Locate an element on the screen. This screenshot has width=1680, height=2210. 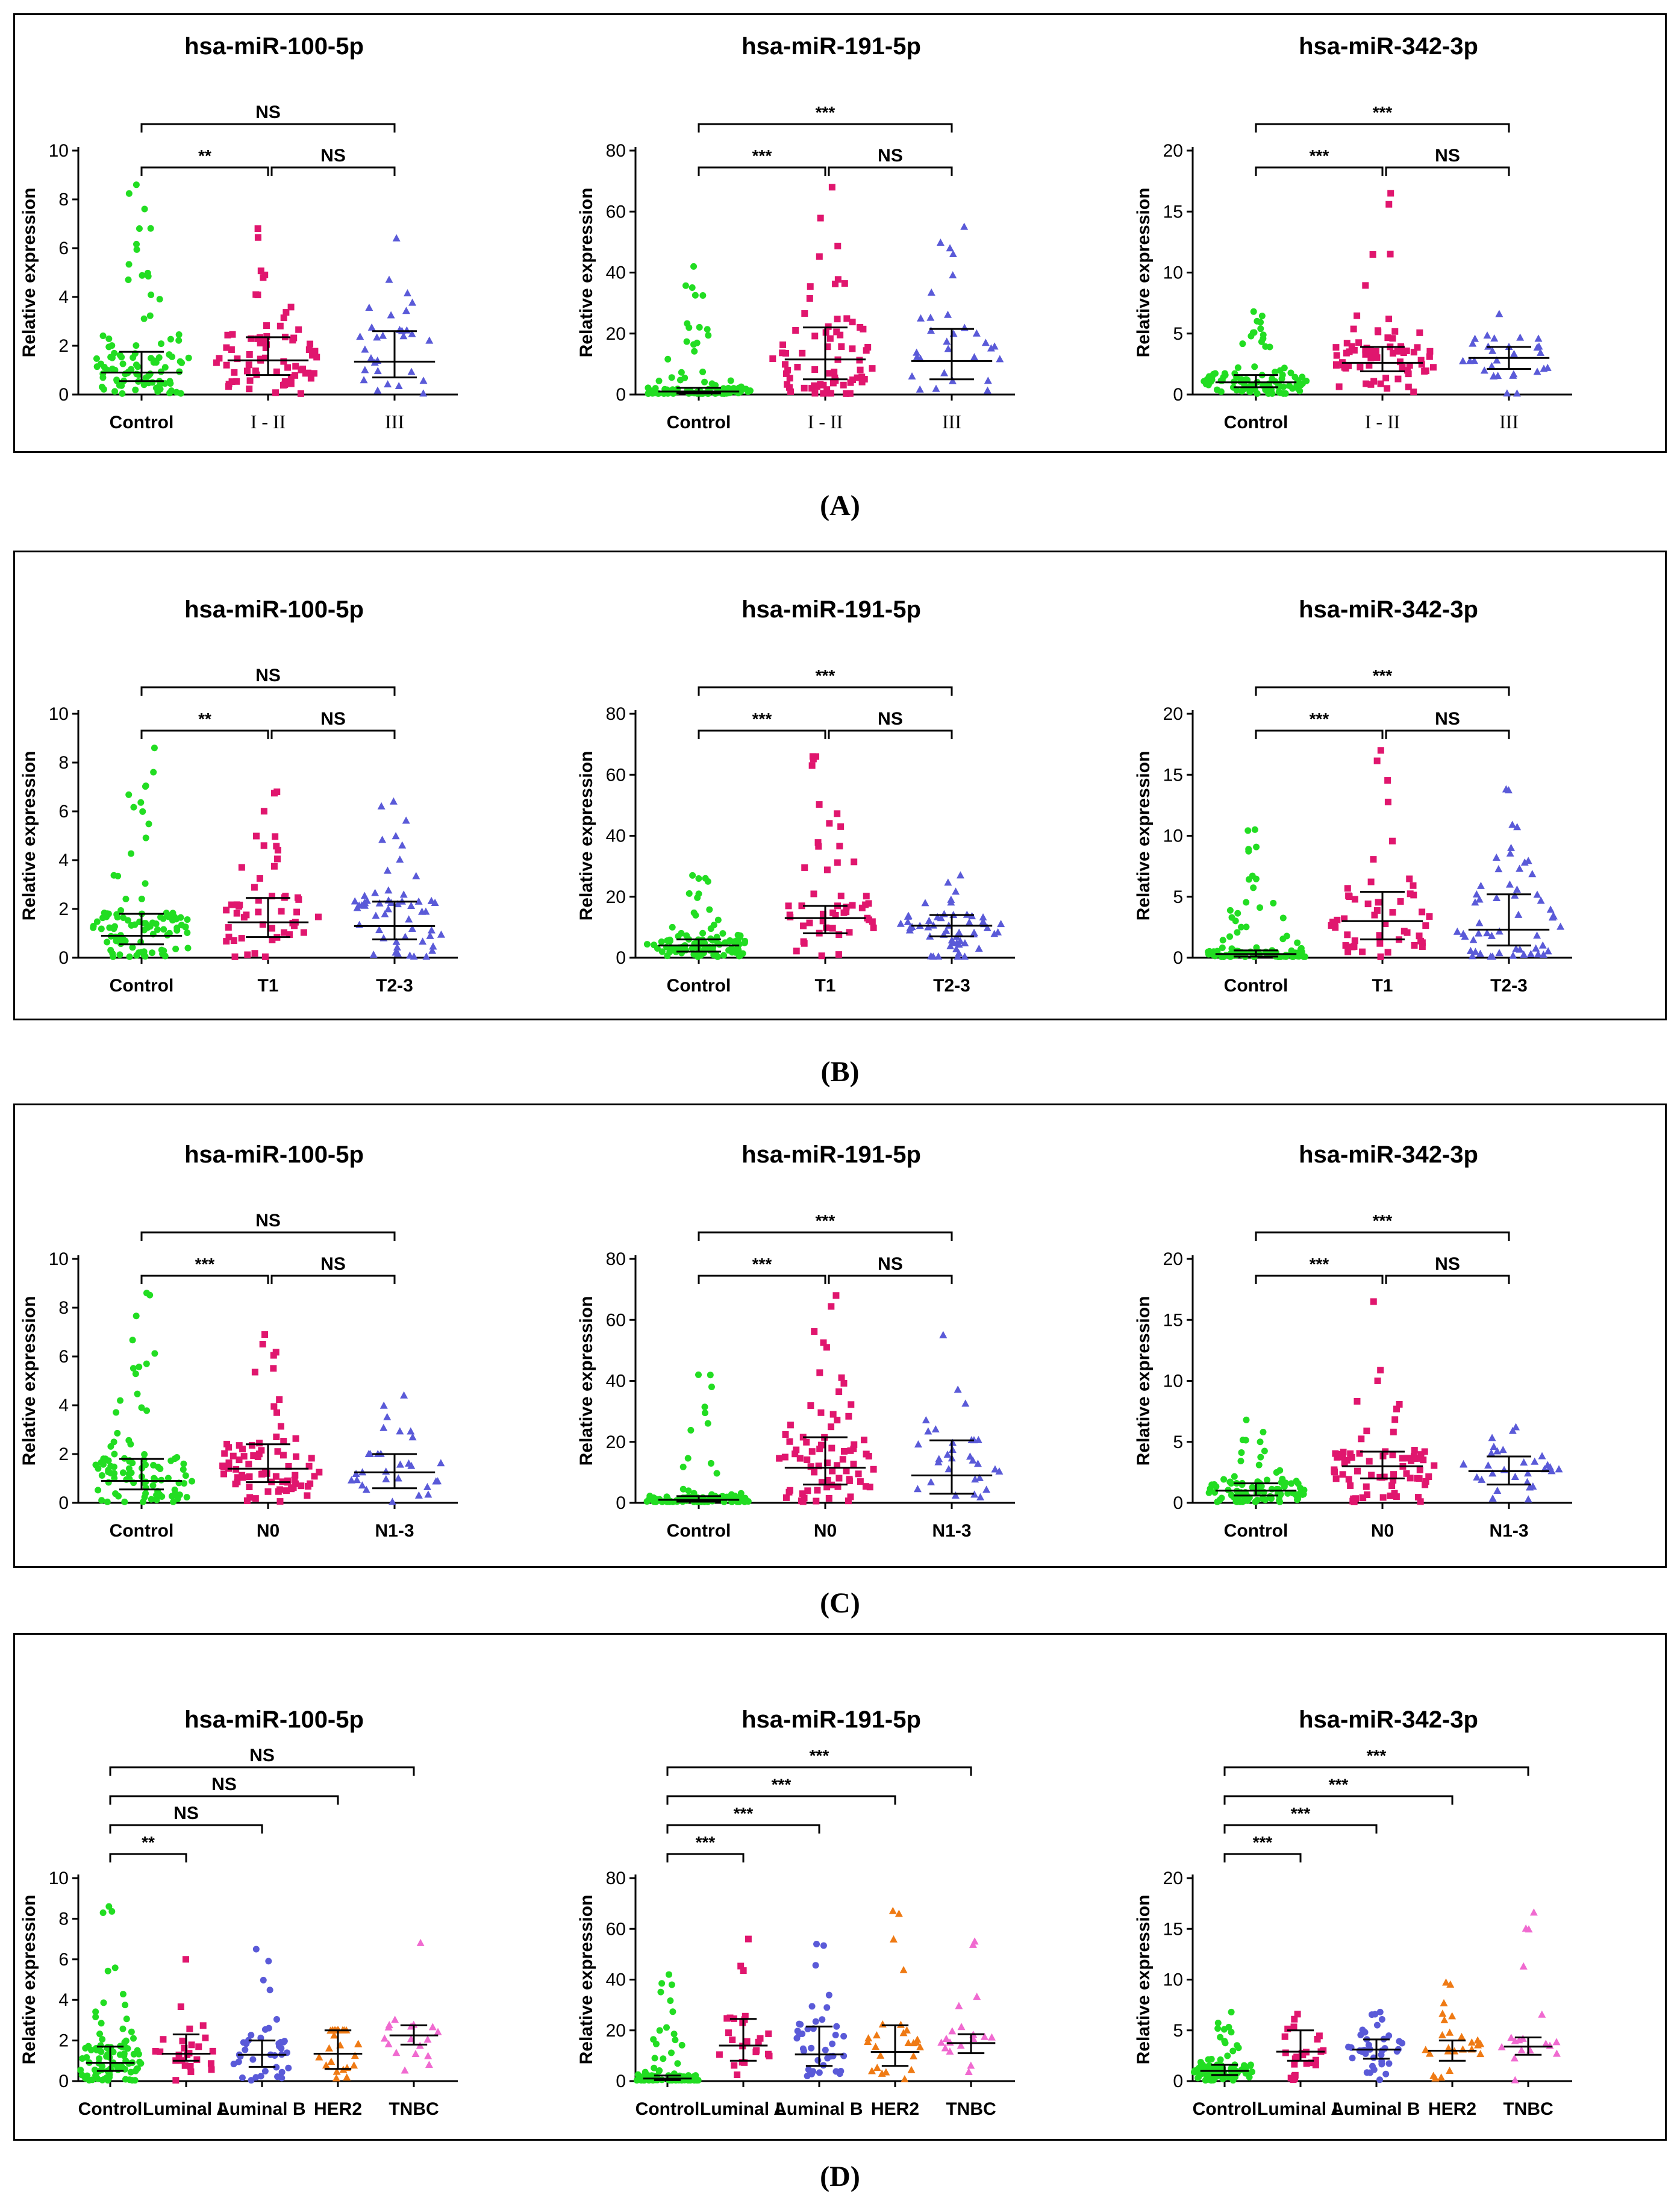
panel-d-chart-1-bracket-label-1: NS is located at coordinates (186, 1813).